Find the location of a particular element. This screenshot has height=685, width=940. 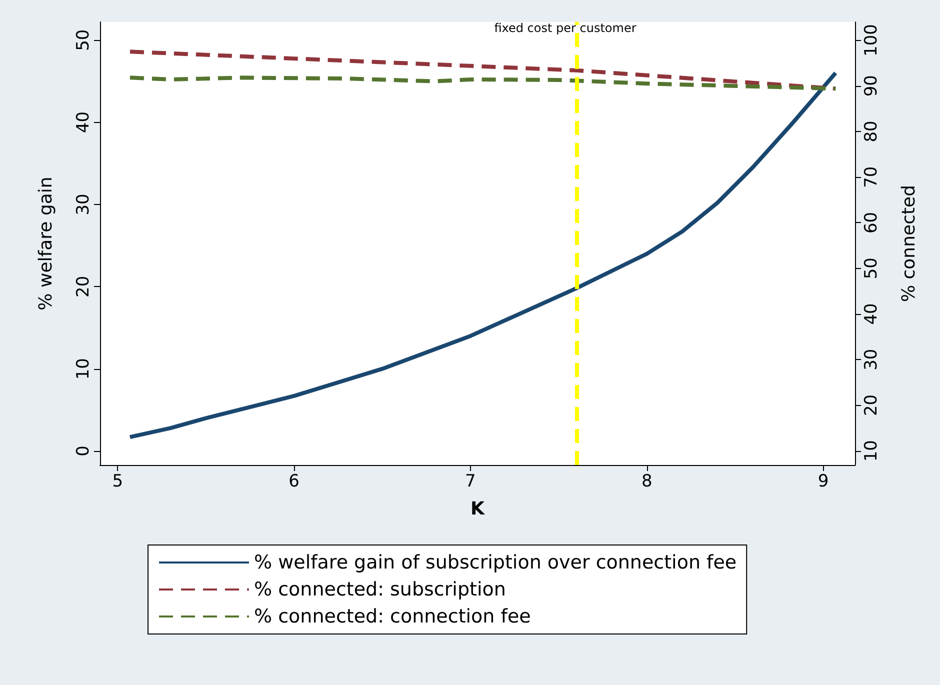

y2-tick-label: 70 is located at coordinates (872, 177).